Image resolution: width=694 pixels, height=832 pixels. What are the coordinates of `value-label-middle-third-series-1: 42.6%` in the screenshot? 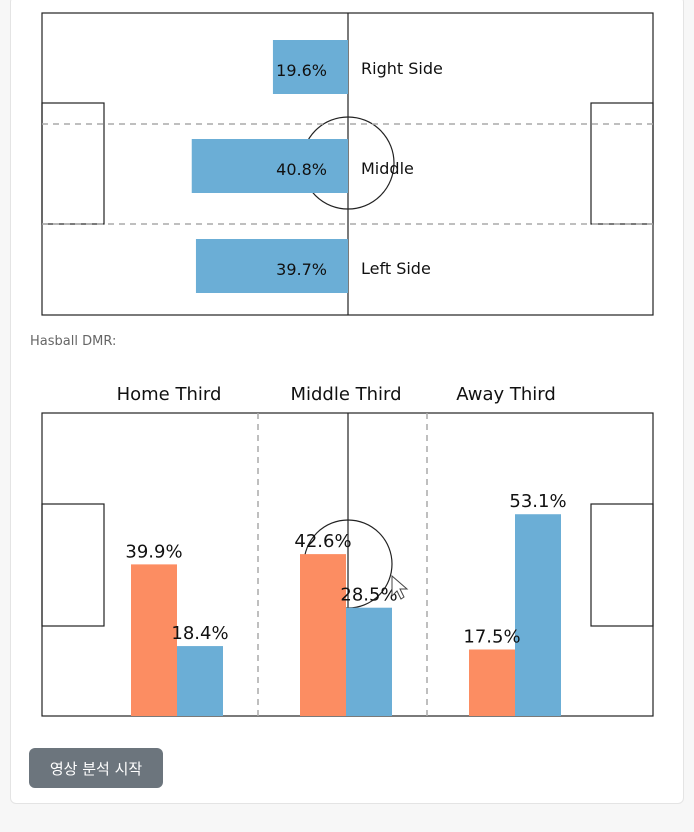 It's located at (322, 541).